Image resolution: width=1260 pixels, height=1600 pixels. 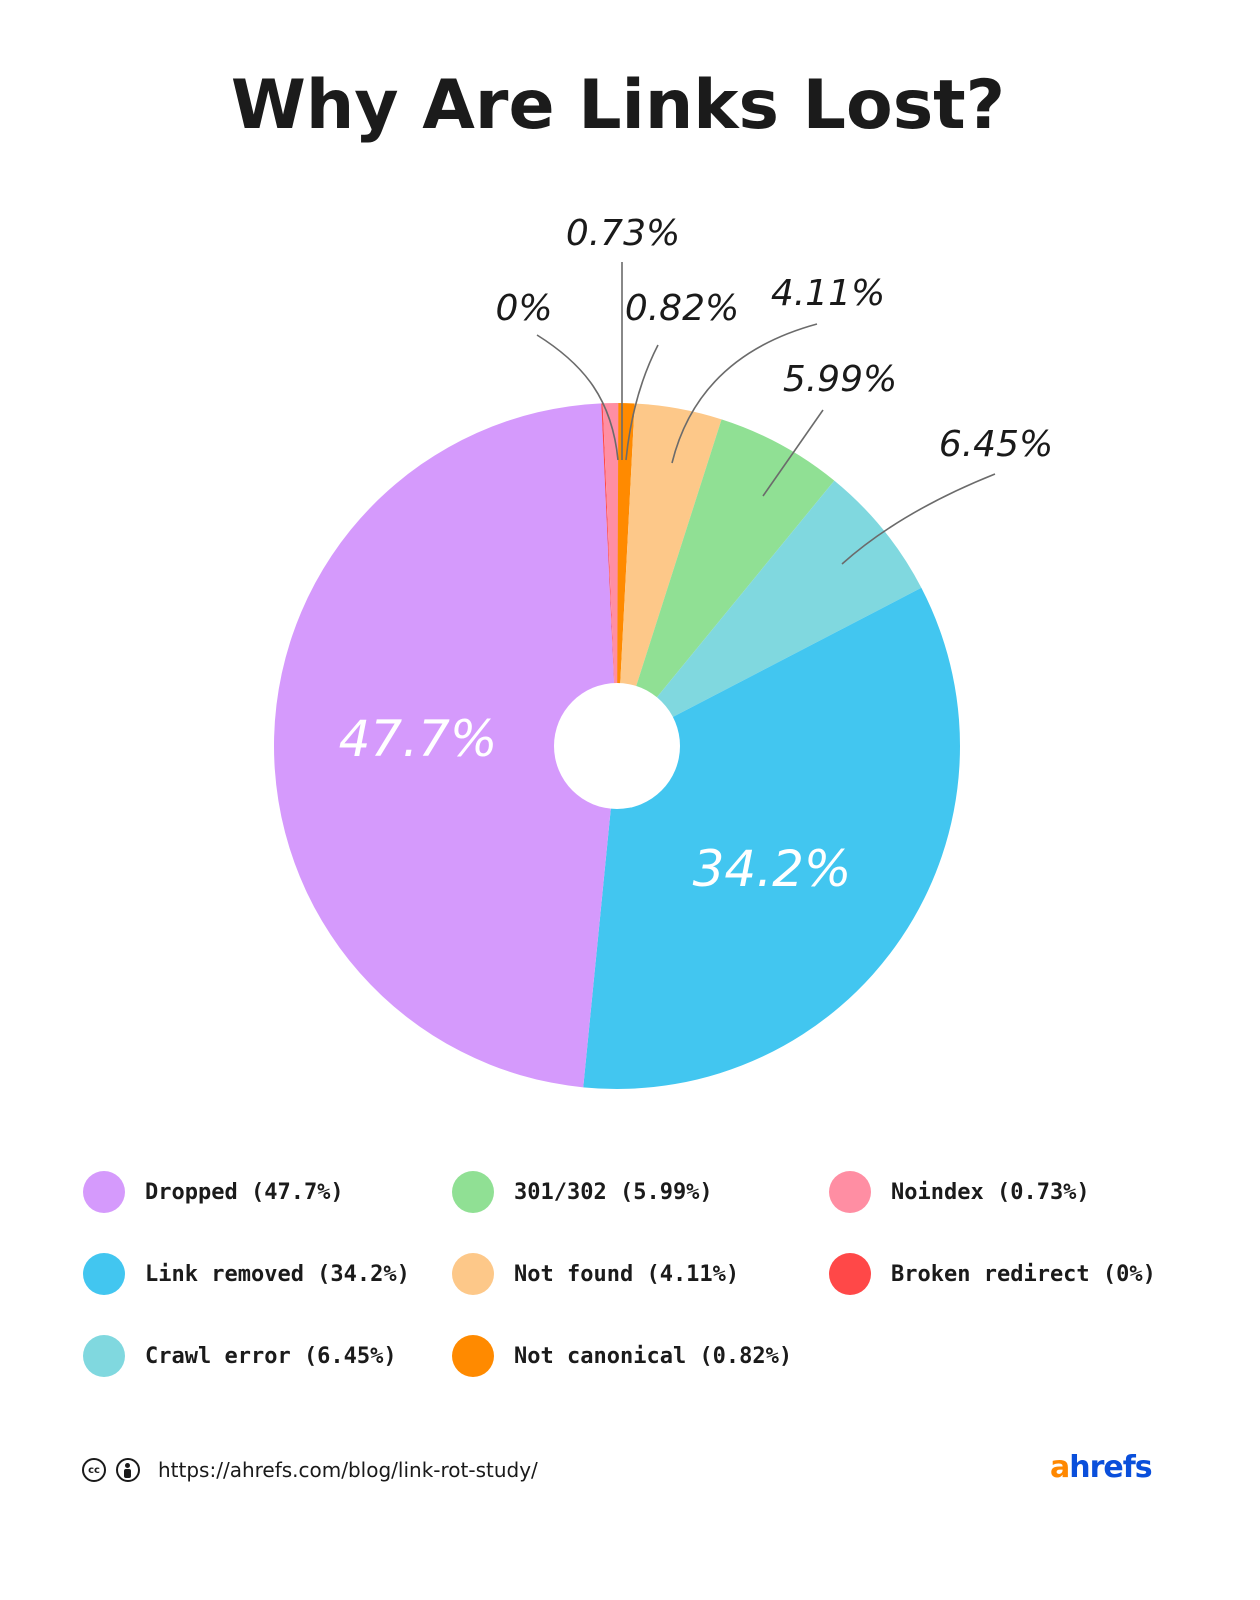 What do you see at coordinates (682, 308) in the screenshot?
I see `callout-not-canonical: 0.82%` at bounding box center [682, 308].